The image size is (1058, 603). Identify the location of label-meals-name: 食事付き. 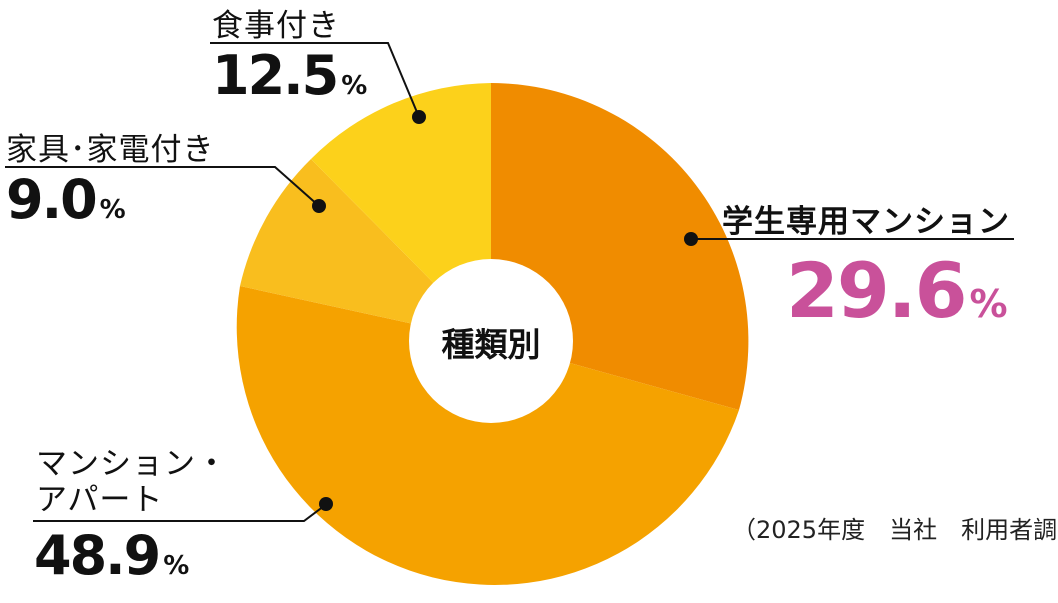
(276, 26).